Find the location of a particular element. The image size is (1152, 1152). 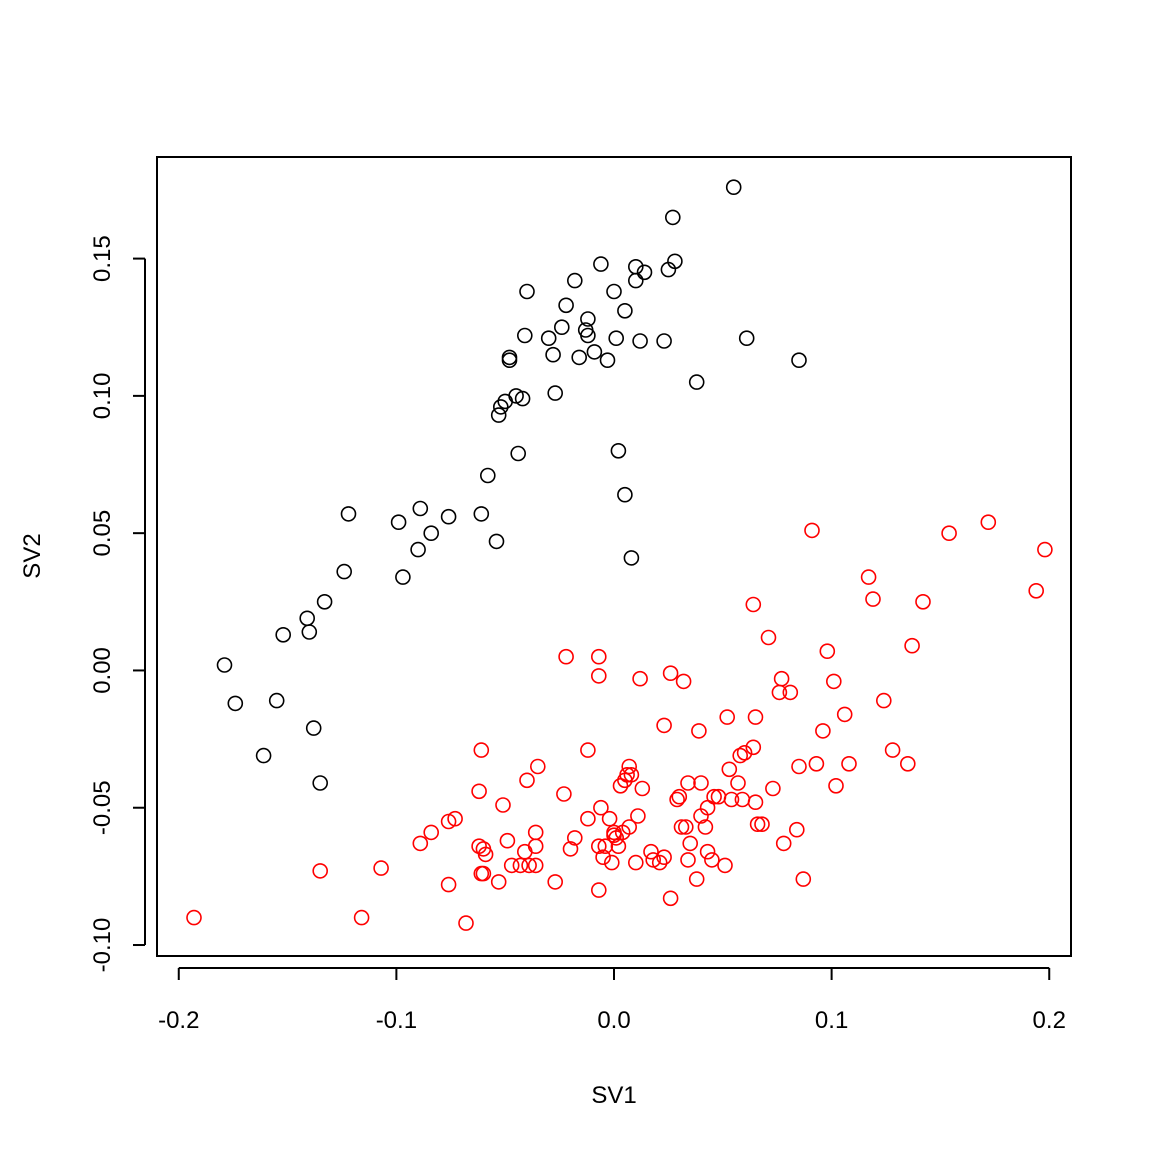

x-tick-label: 0.1 is located at coordinates (831, 1020).